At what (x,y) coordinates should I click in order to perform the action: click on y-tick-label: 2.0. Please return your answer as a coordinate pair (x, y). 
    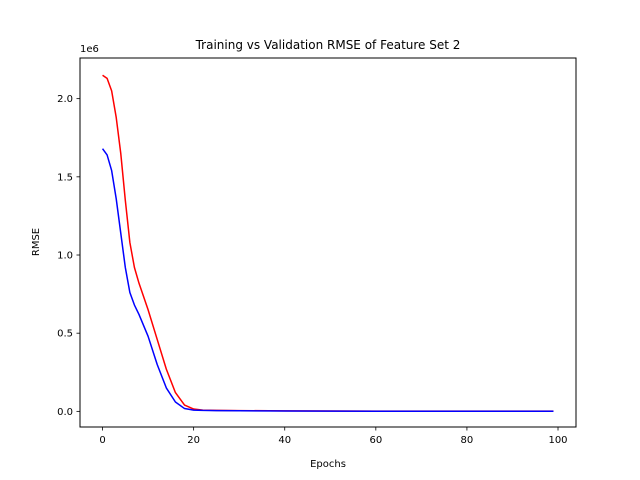
    Looking at the image, I should click on (65, 99).